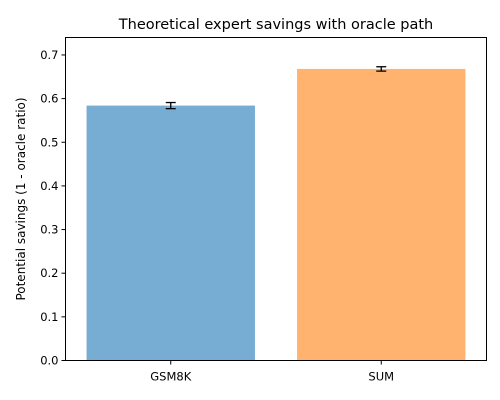 Image resolution: width=500 pixels, height=400 pixels. I want to click on y-axis-label: Potential savings (1 - oracle ratio), so click(21, 198).